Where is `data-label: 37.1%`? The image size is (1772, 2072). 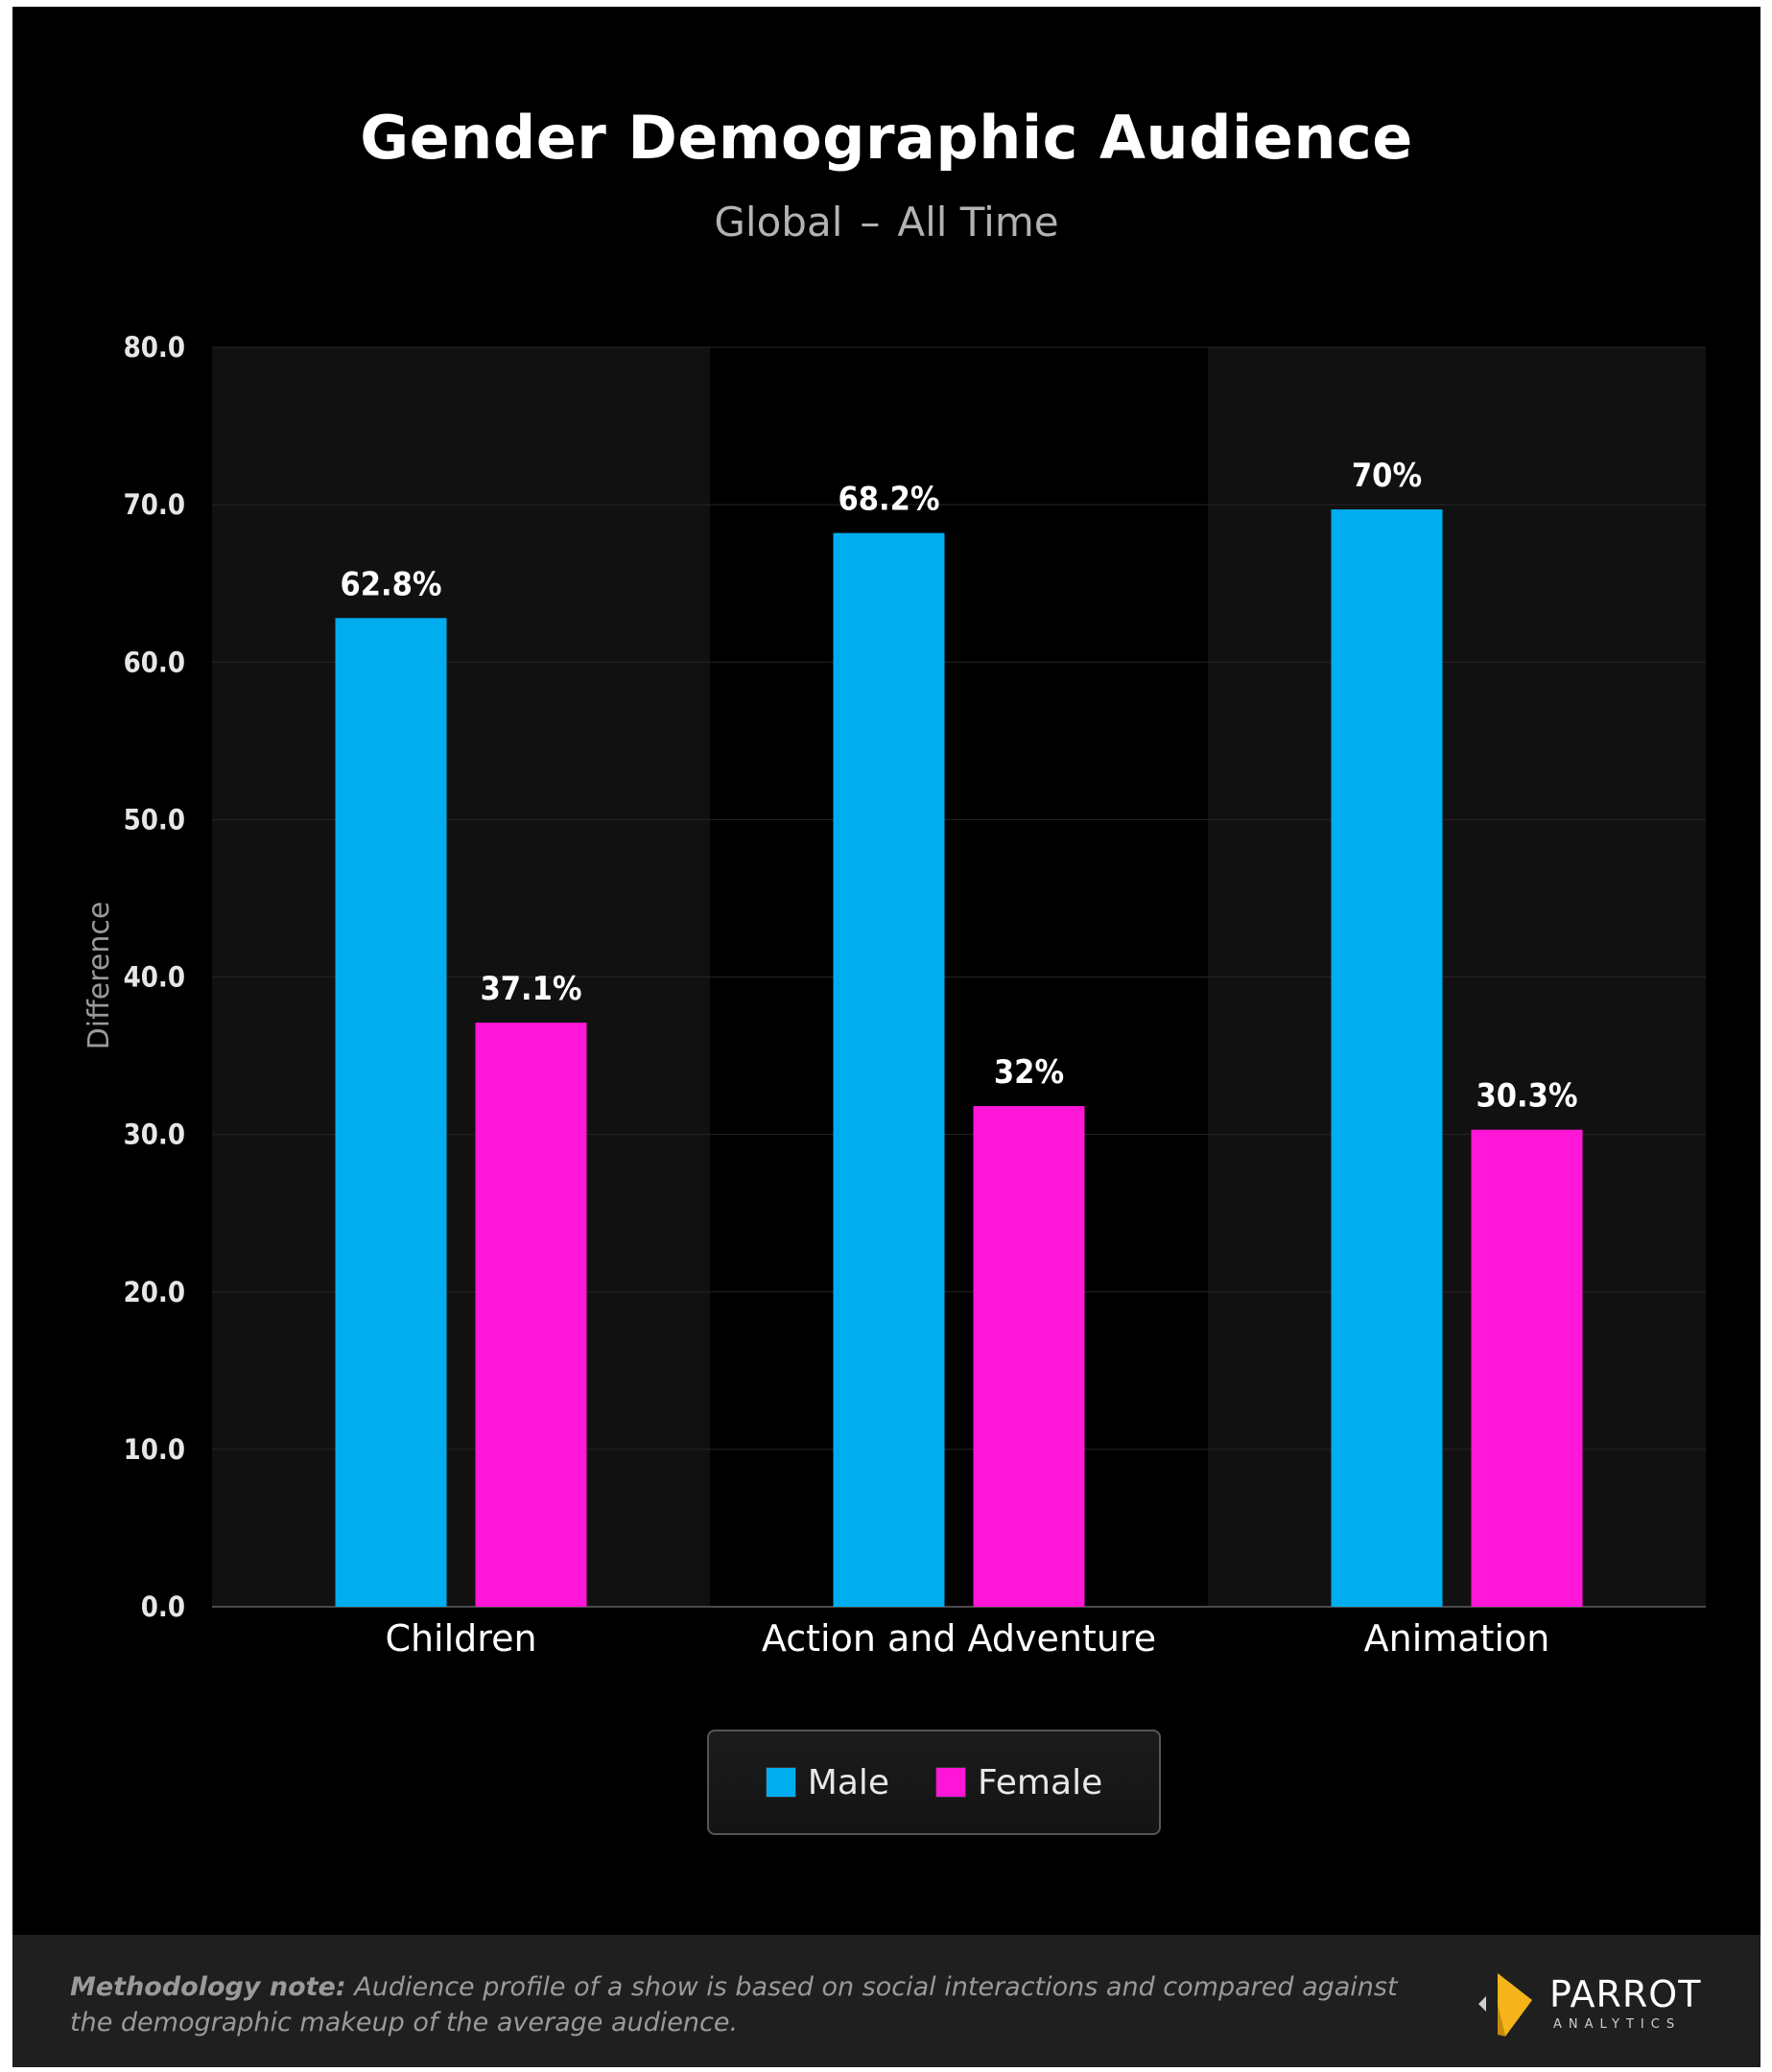 data-label: 37.1% is located at coordinates (530, 989).